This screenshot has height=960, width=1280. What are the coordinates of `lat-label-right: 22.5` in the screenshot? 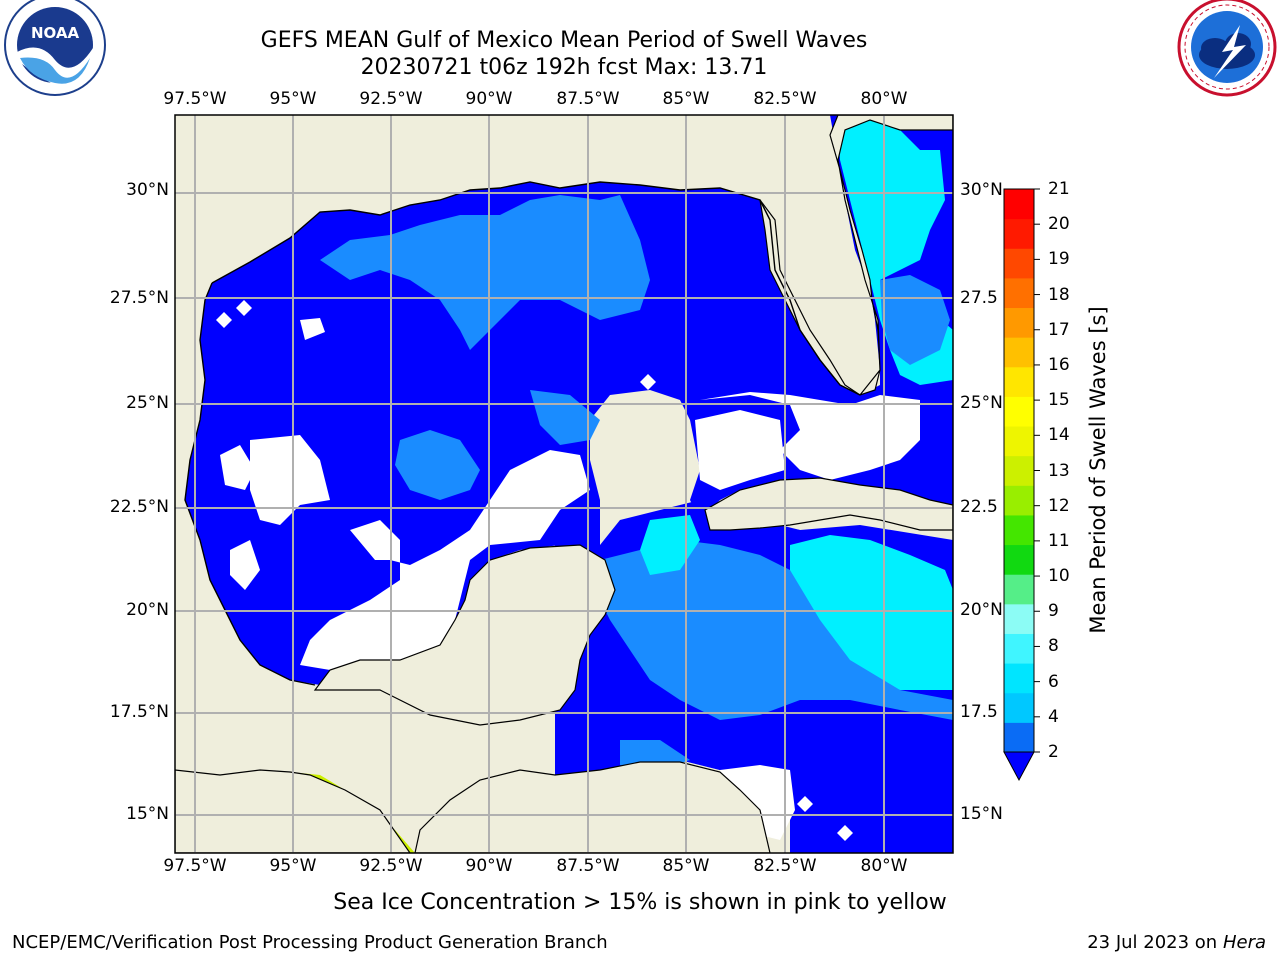 It's located at (979, 507).